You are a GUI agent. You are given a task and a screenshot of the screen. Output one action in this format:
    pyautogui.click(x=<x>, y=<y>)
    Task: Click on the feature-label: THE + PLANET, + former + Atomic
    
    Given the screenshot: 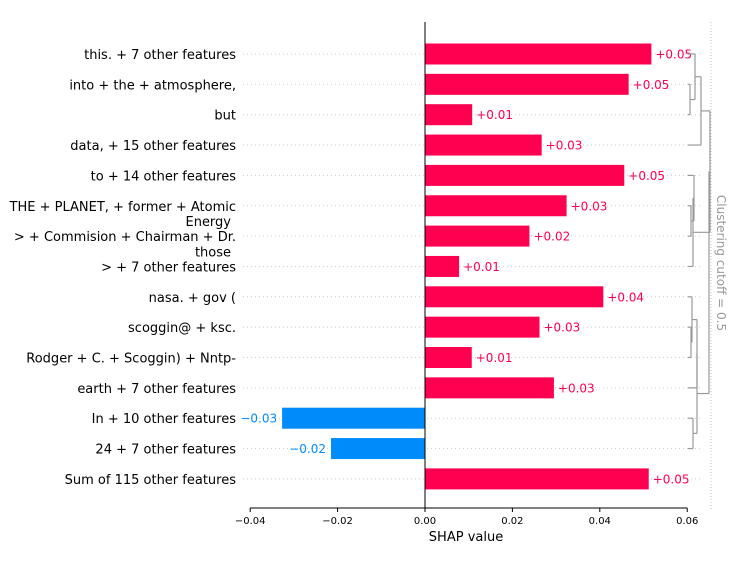 What is the action you would take?
    pyautogui.click(x=122, y=207)
    